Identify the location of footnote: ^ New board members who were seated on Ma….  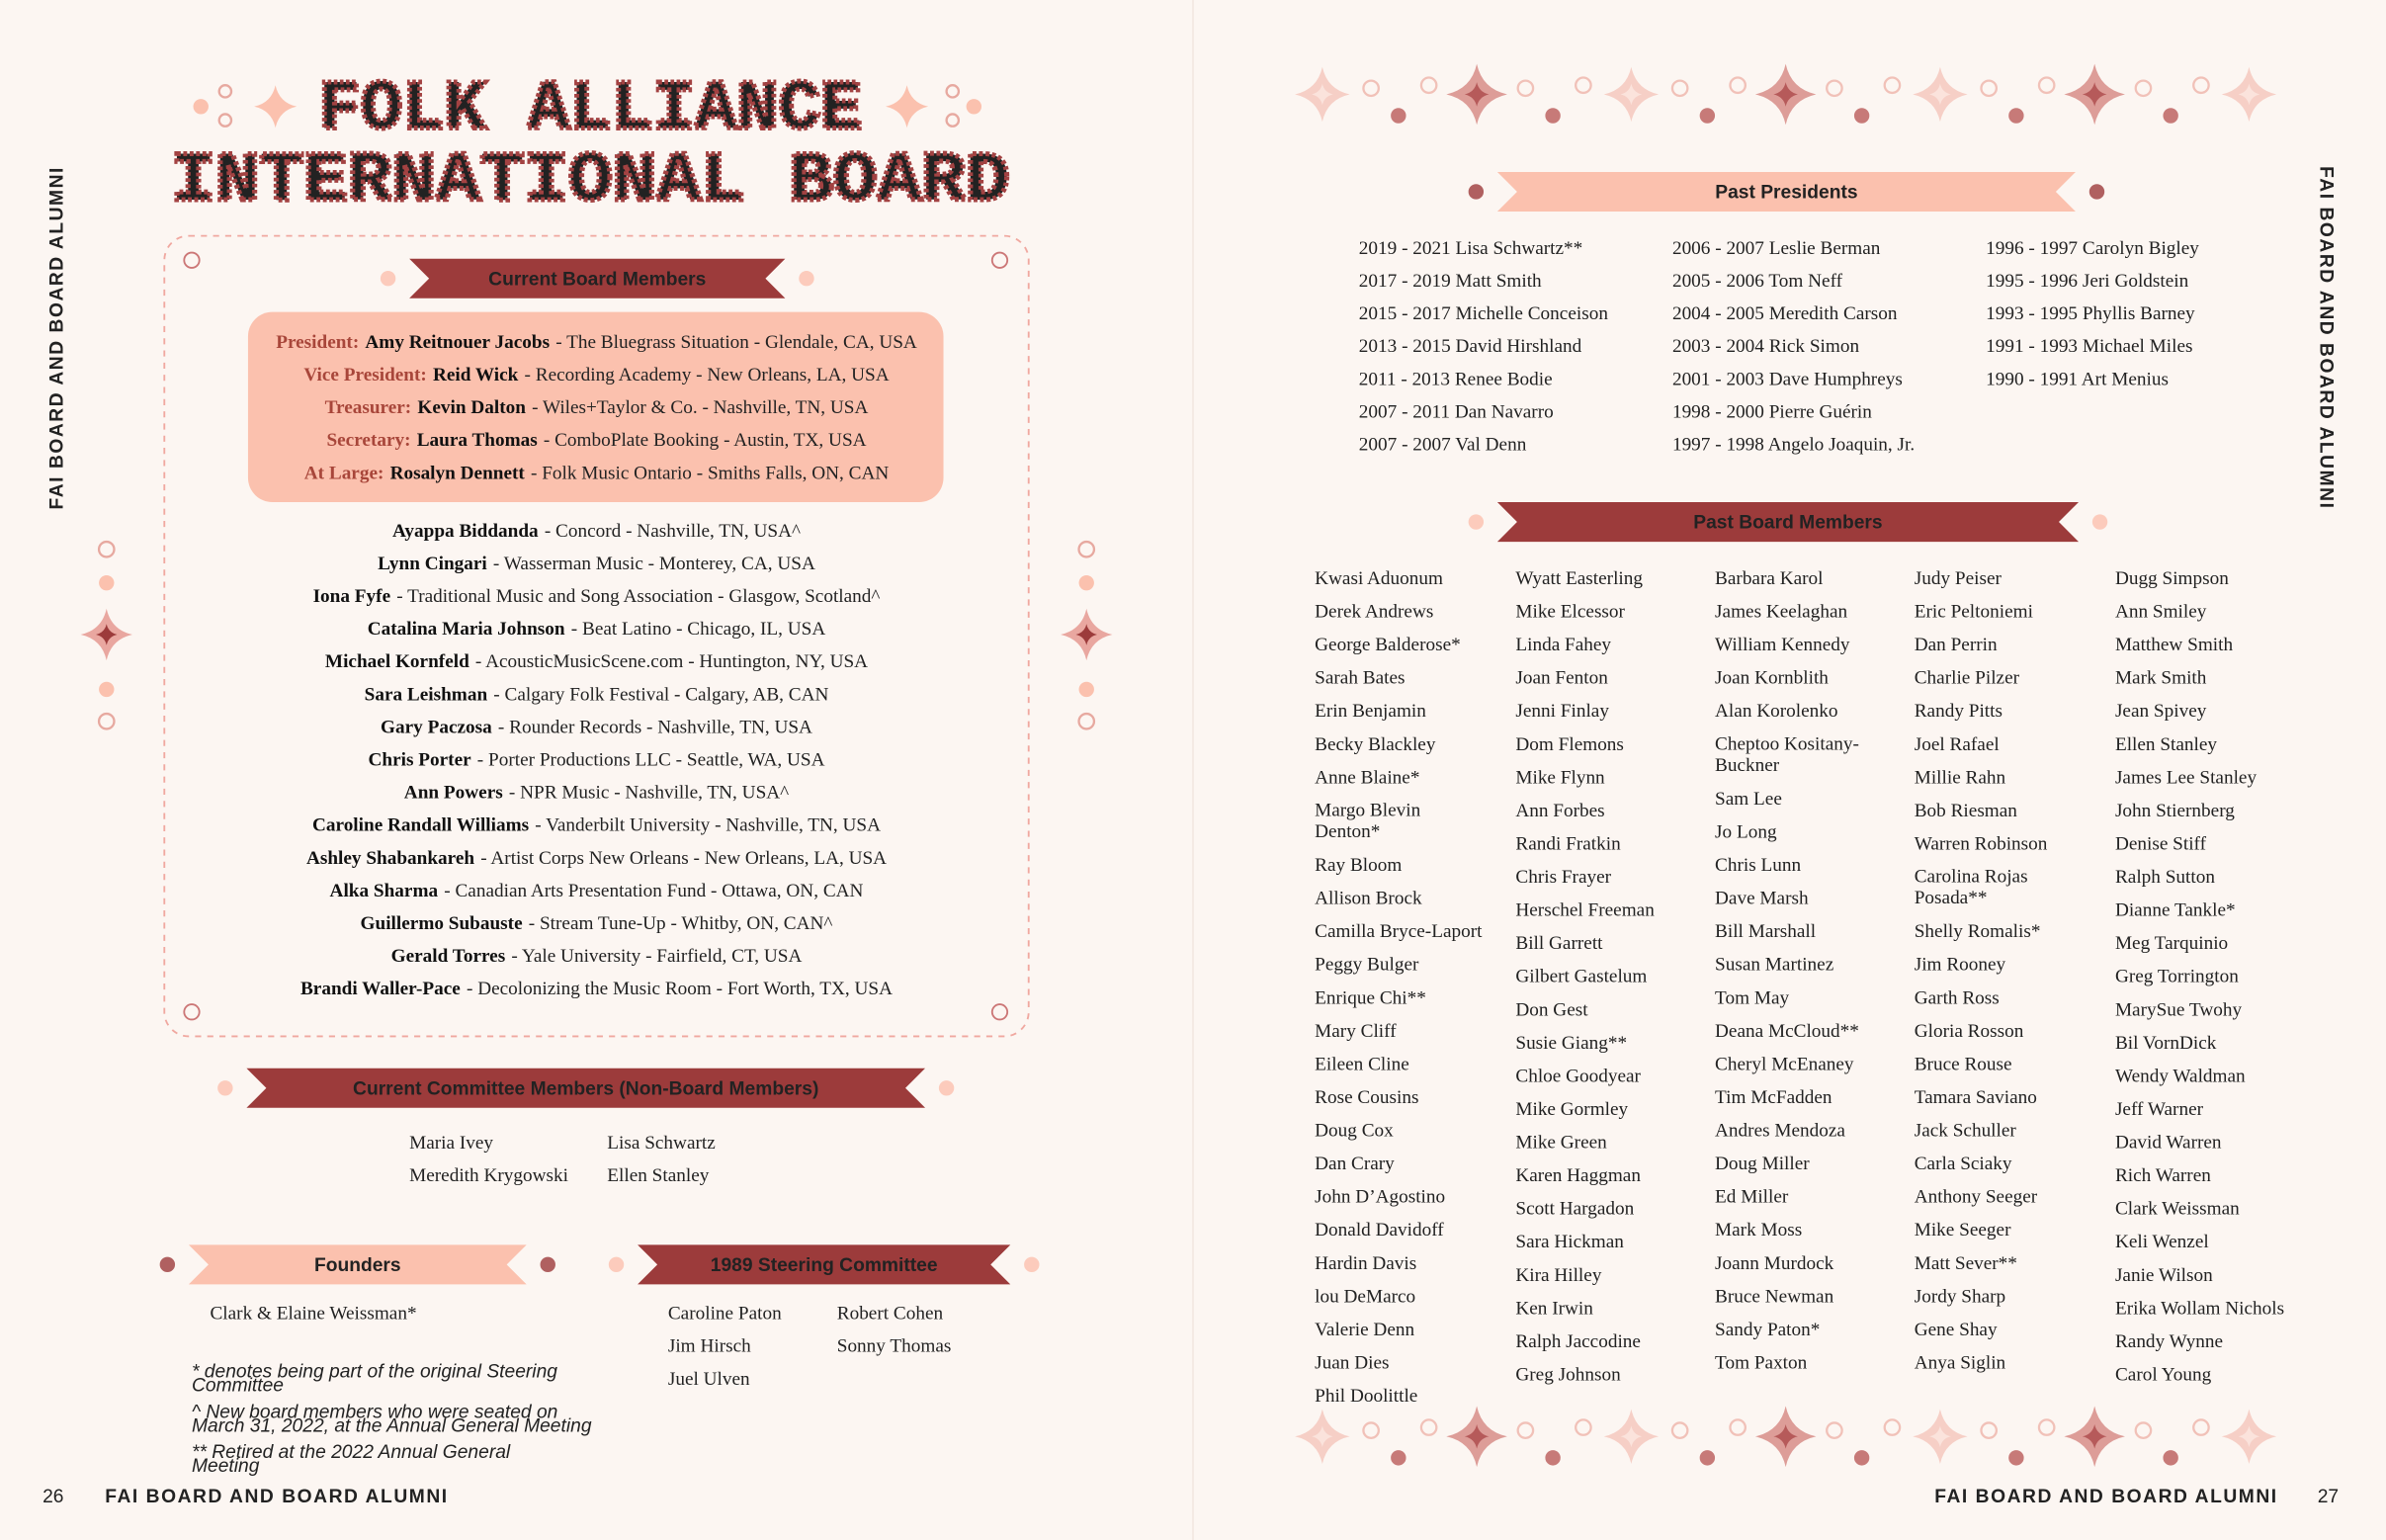
(392, 1420).